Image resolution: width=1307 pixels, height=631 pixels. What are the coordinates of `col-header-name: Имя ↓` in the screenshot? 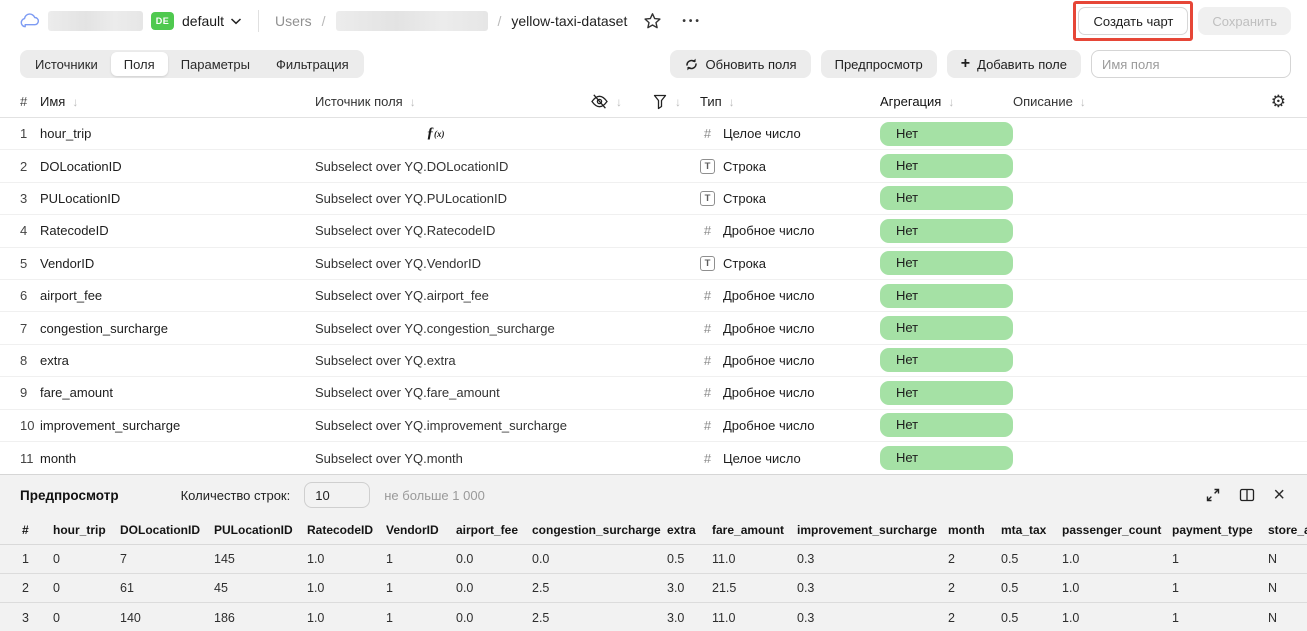 It's located at (59, 101).